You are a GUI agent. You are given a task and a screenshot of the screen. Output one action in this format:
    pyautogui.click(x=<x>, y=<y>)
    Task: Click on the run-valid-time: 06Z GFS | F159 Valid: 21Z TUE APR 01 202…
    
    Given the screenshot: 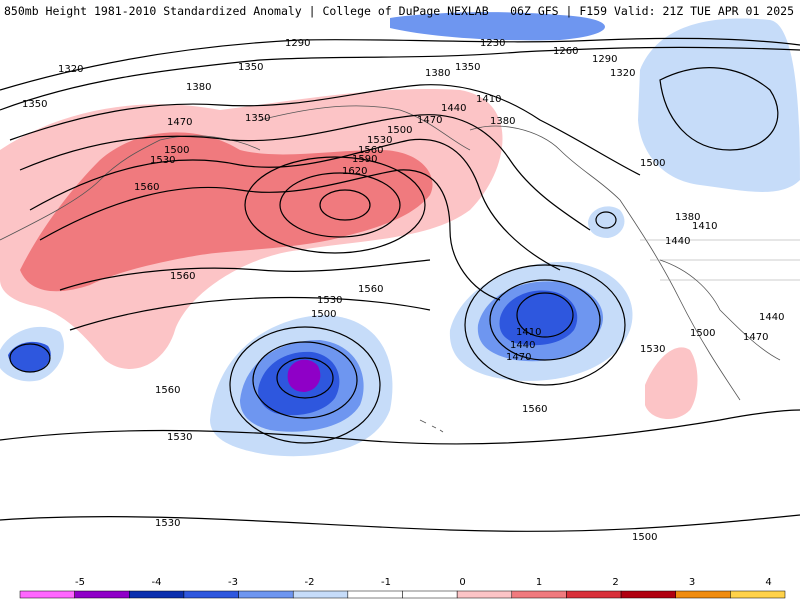 What is the action you would take?
    pyautogui.click(x=652, y=11)
    